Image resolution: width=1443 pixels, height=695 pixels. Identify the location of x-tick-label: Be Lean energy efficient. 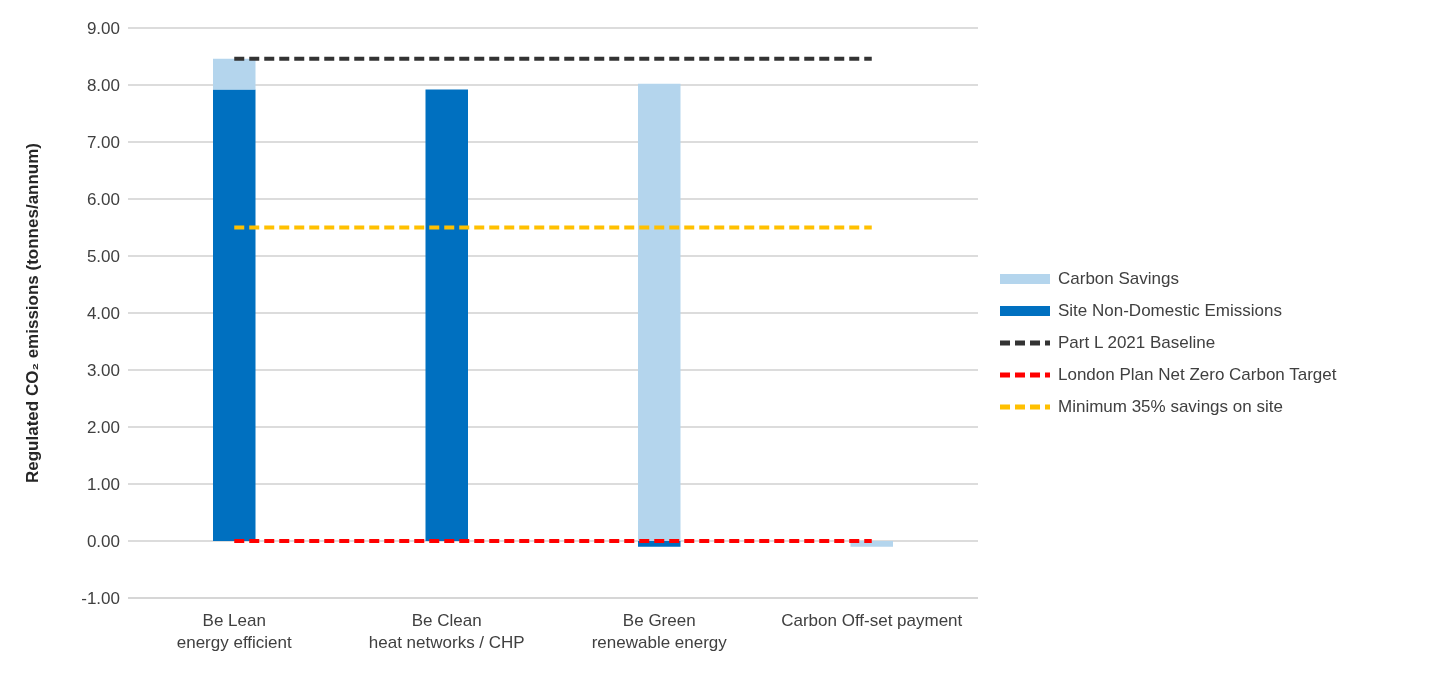
(234, 631).